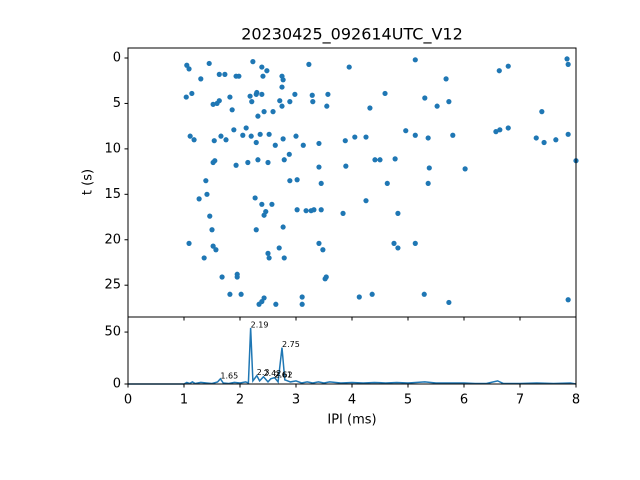  What do you see at coordinates (112, 148) in the screenshot?
I see `y-tick-label: 10` at bounding box center [112, 148].